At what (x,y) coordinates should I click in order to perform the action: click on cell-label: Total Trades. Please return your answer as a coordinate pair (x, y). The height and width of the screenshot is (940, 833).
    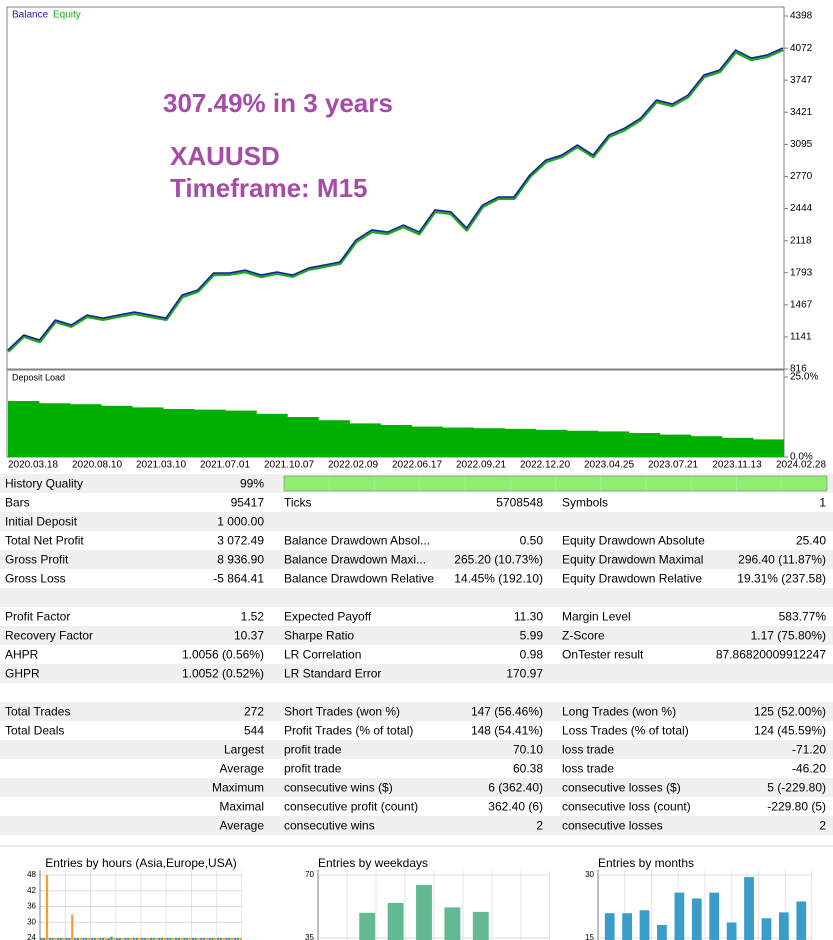
    Looking at the image, I should click on (37, 712).